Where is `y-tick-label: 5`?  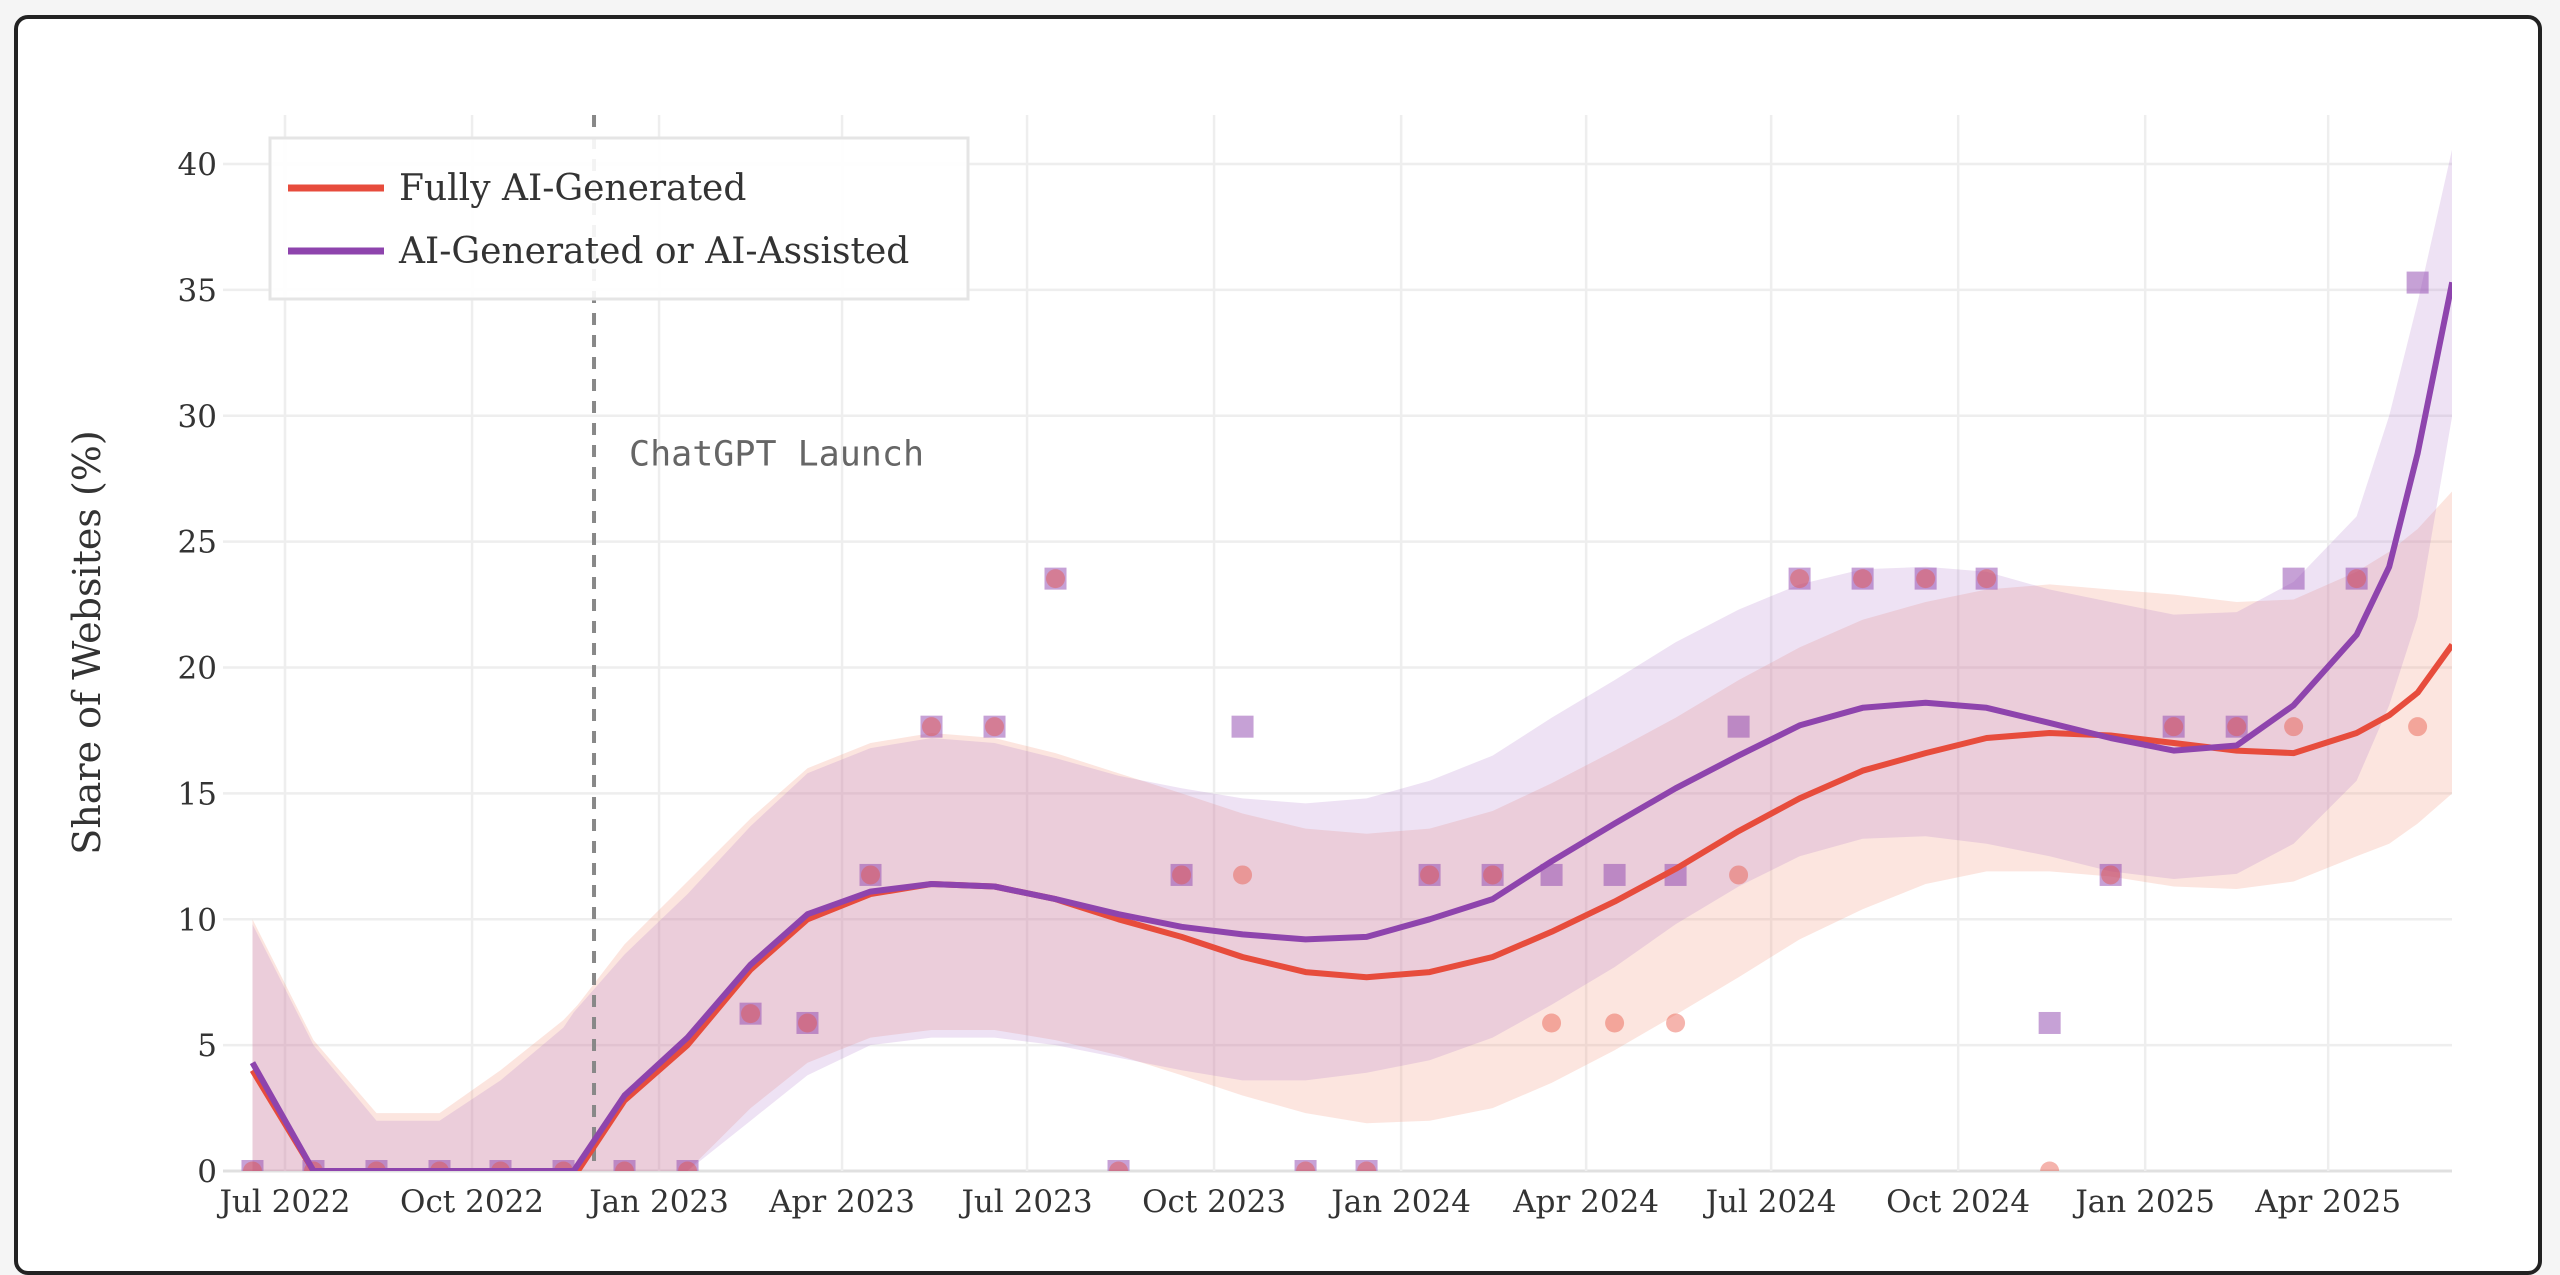 y-tick-label: 5 is located at coordinates (207, 1046).